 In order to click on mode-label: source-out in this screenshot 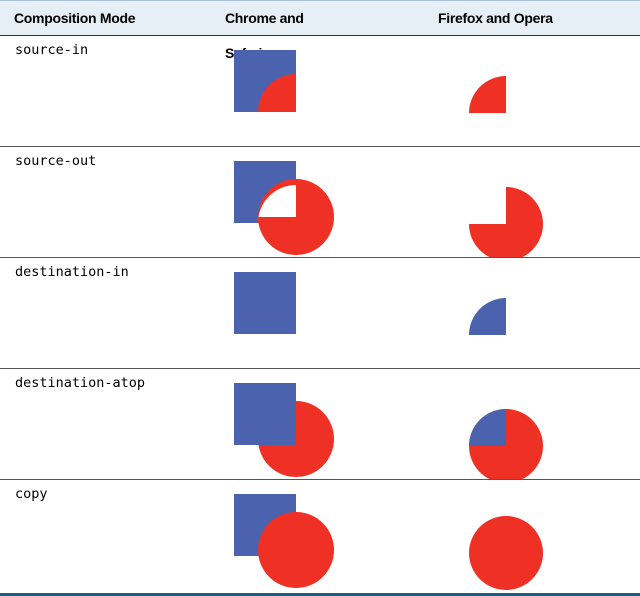, I will do `click(56, 161)`.